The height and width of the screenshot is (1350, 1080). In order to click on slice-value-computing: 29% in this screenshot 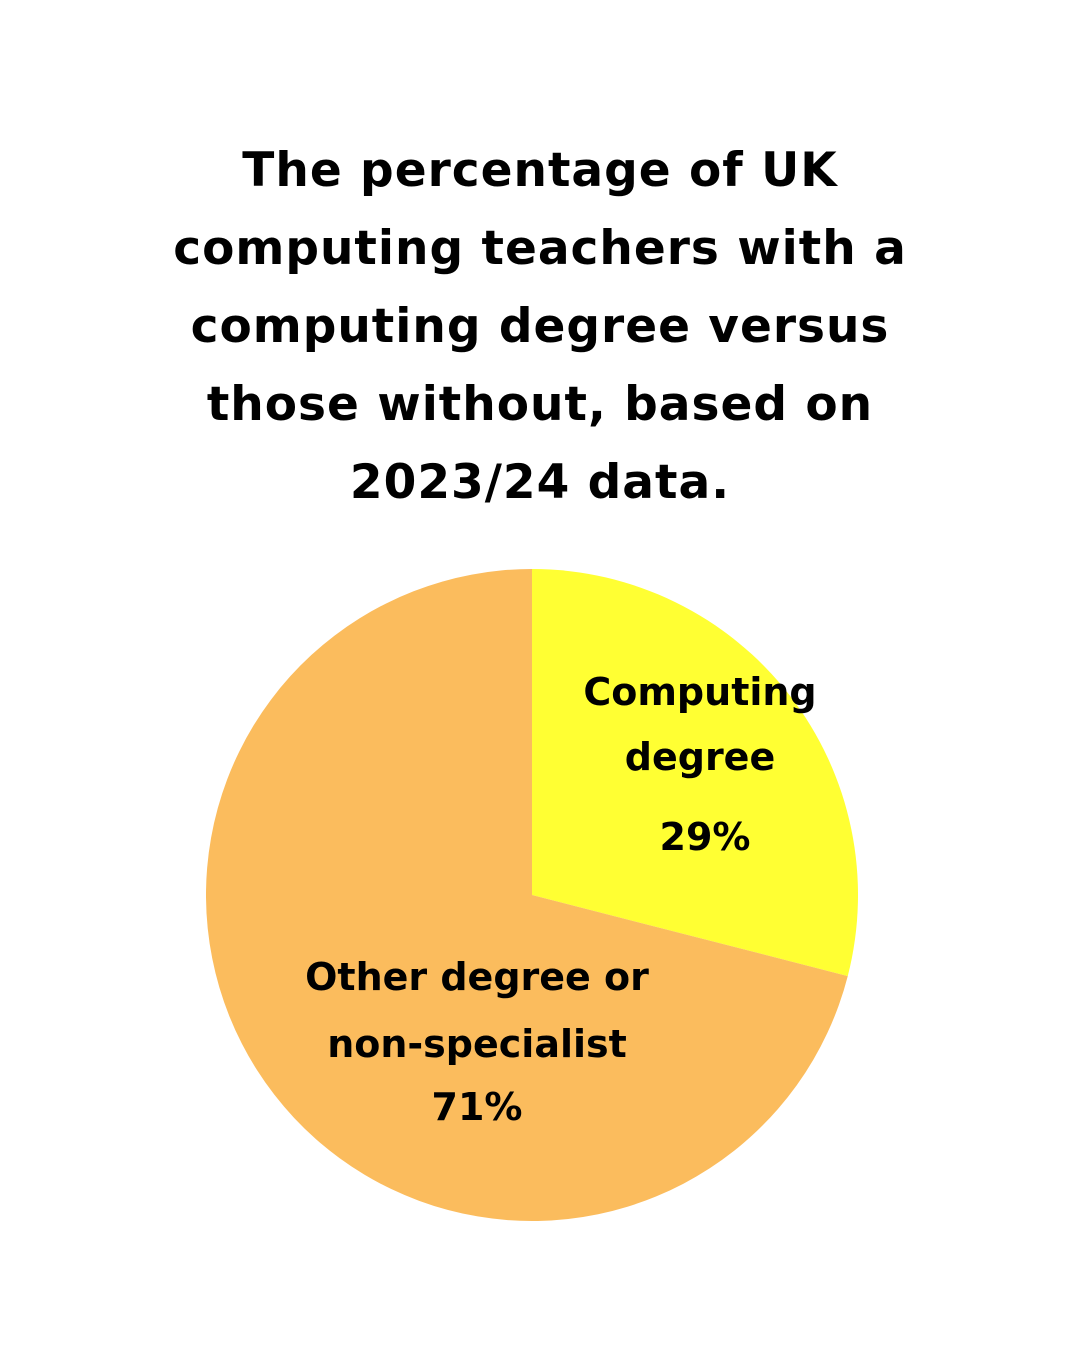, I will do `click(705, 837)`.